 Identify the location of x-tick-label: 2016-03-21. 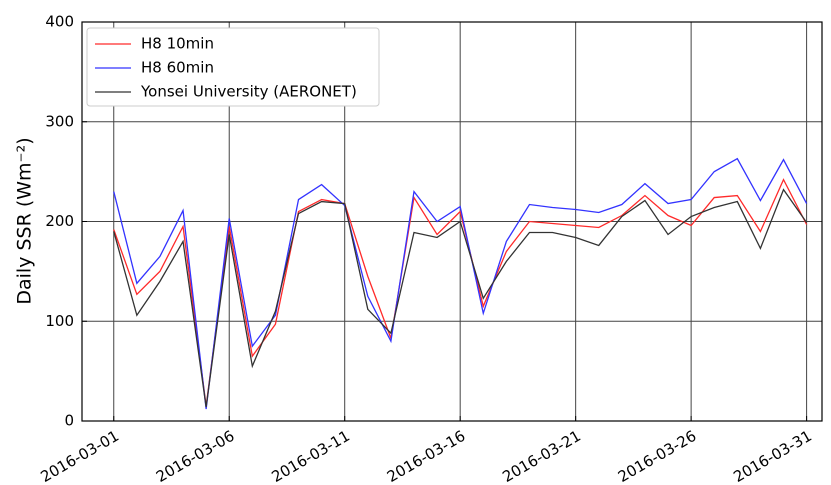
(541, 456).